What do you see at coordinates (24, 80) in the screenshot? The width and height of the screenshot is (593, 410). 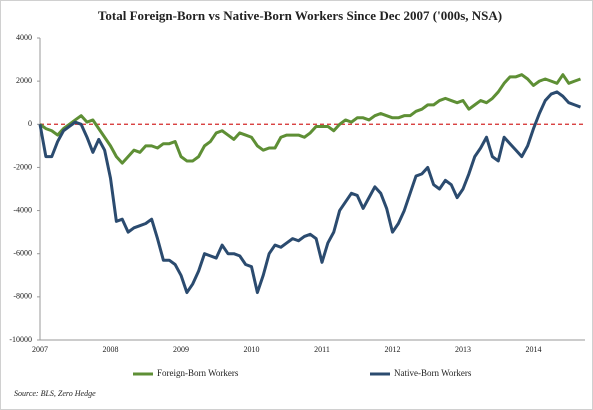 I see `y-tick-label: 2000` at bounding box center [24, 80].